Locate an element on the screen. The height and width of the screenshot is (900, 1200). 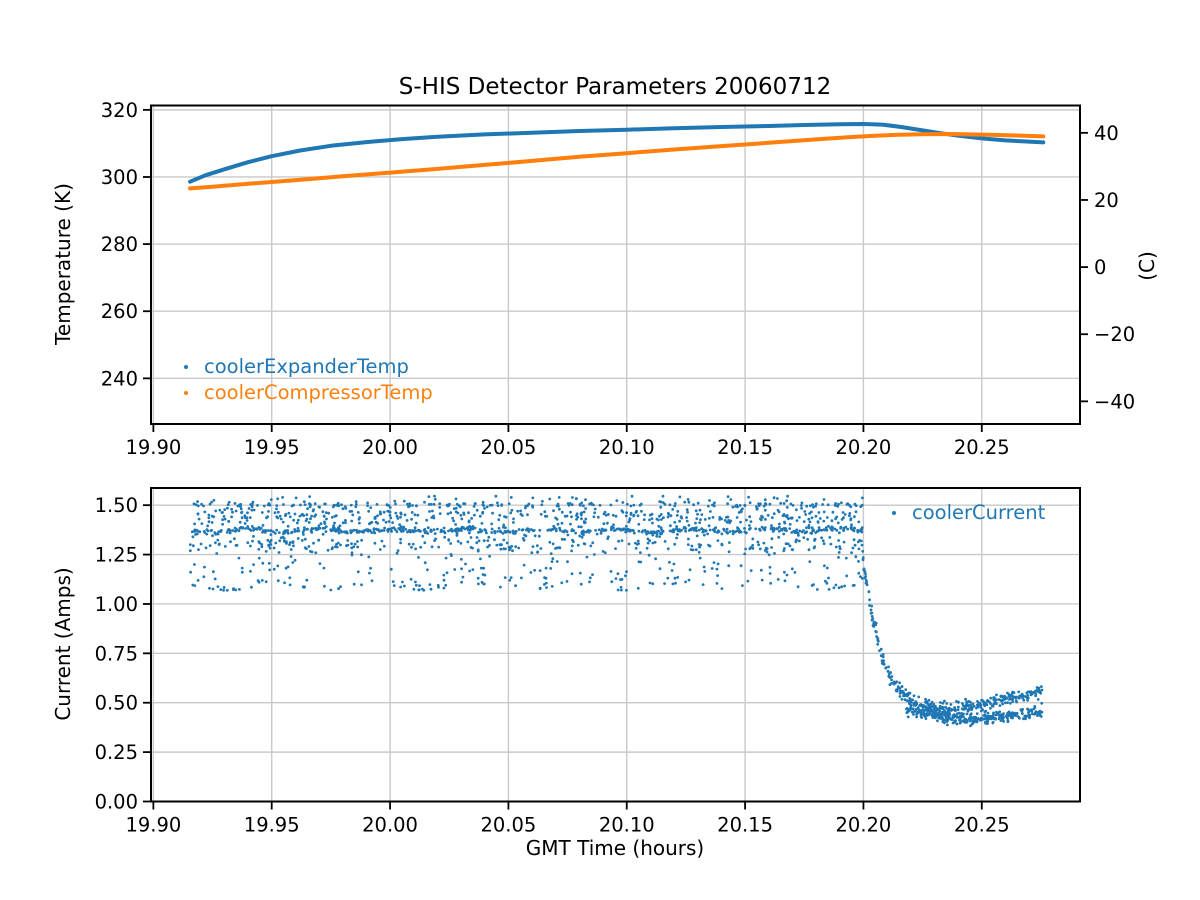
legend-item-expander-temp: coolerExpanderTemp is located at coordinates (304, 366).